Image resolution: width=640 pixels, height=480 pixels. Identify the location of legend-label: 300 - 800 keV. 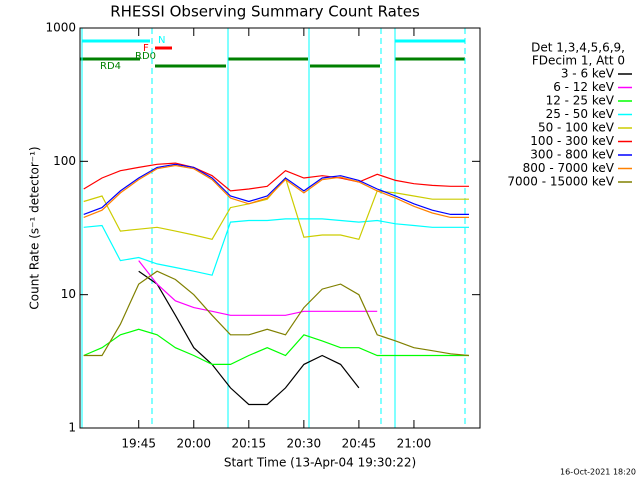
(572, 155).